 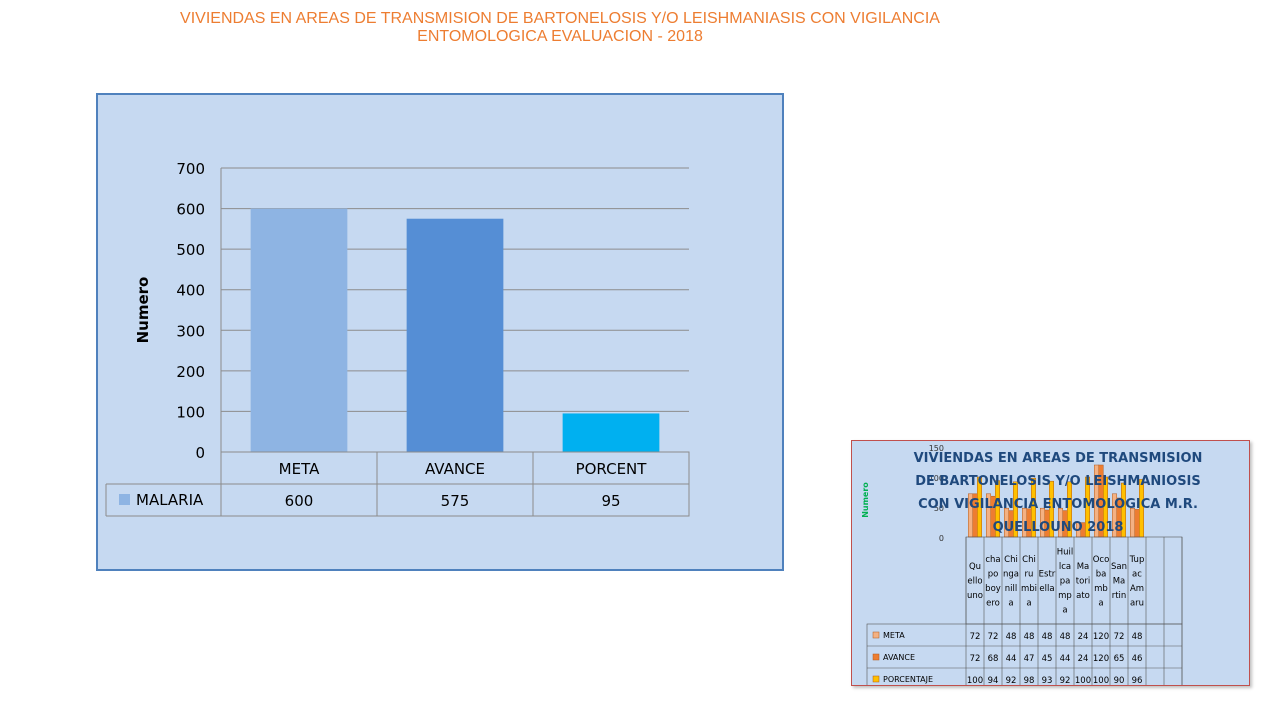 I want to click on small-x-category-label: Chi ru mbi a, so click(x=1029, y=582).